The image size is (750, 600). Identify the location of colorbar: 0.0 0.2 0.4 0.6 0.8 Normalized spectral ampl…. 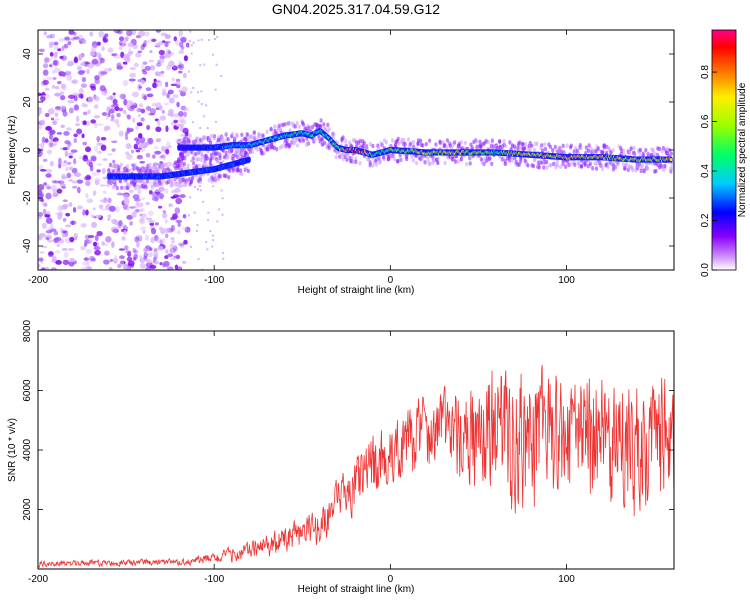
(724, 153).